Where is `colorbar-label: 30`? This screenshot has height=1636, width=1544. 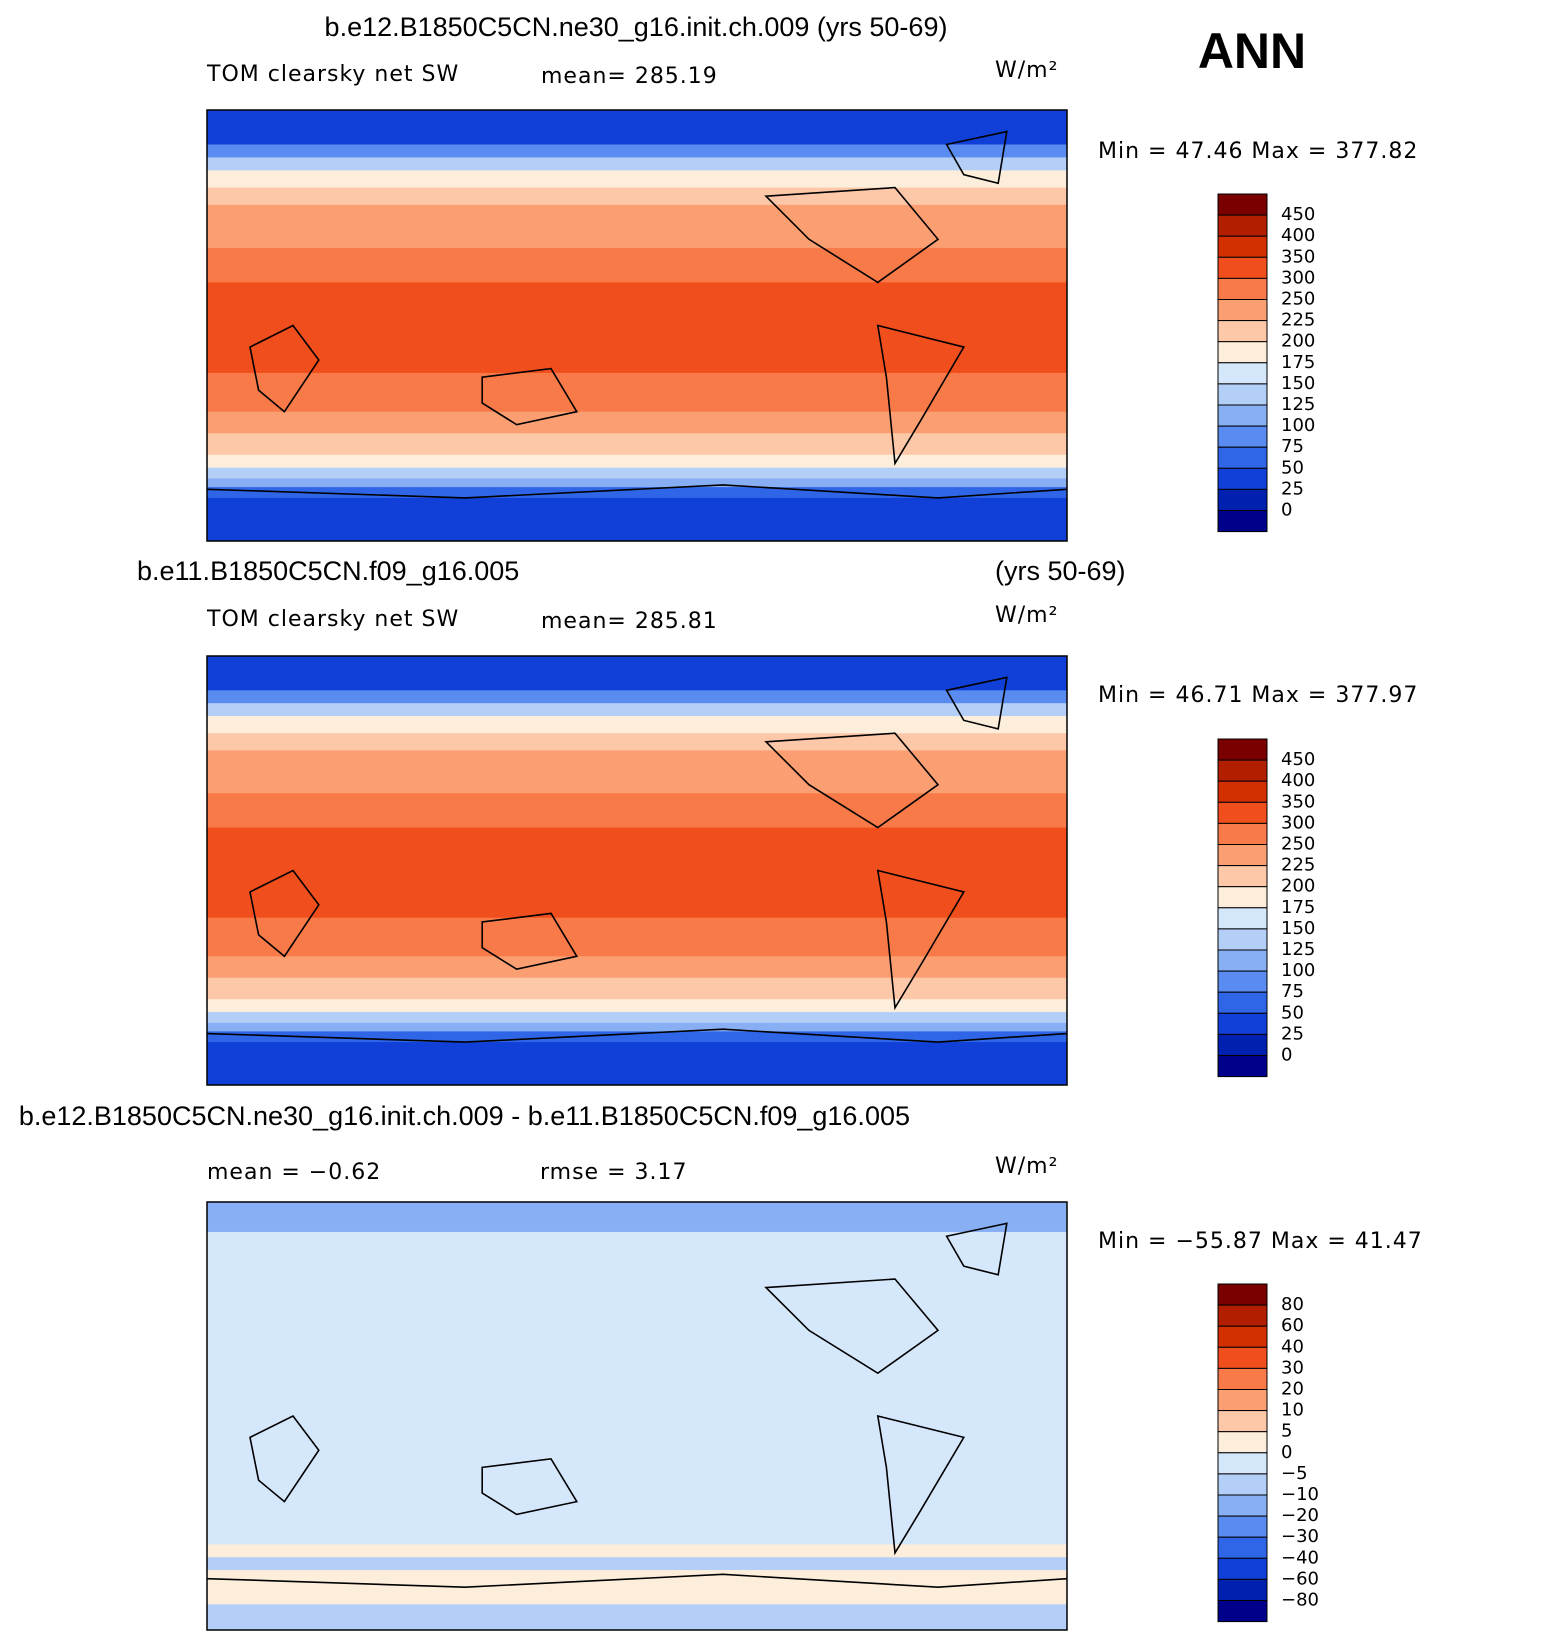
colorbar-label: 30 is located at coordinates (1292, 1367).